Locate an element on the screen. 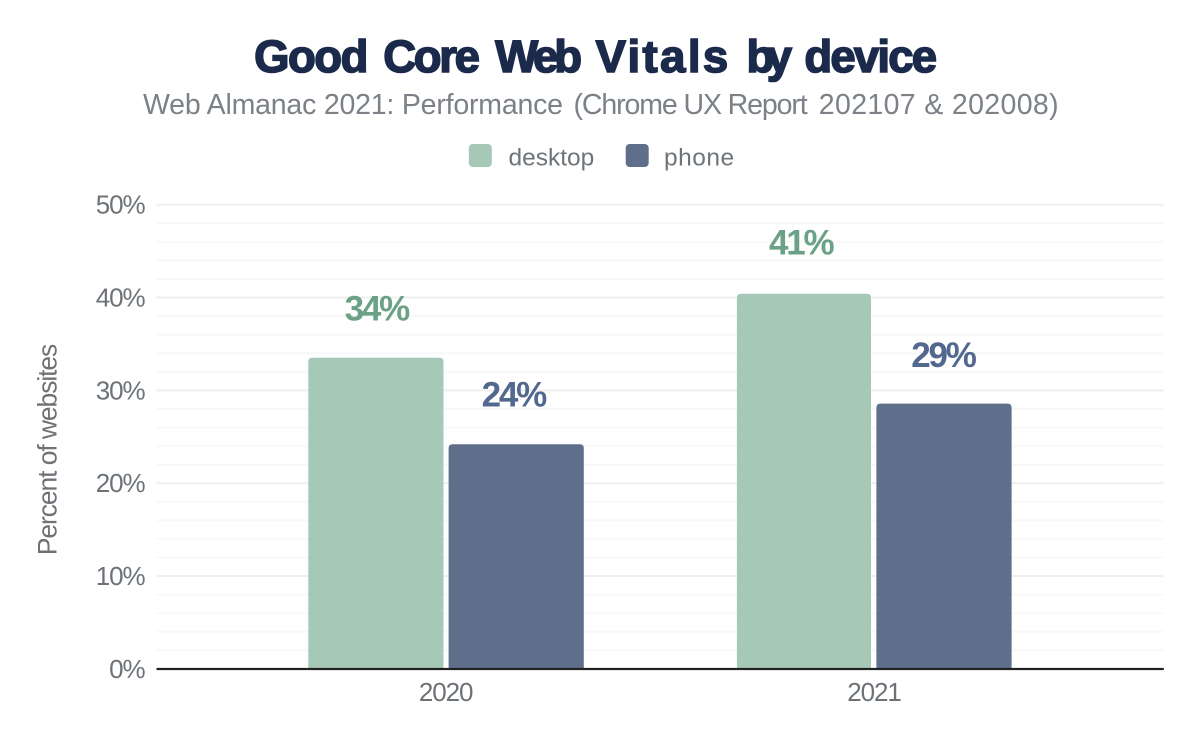 The image size is (1200, 747). svg-text: 30% is located at coordinates (121, 390).